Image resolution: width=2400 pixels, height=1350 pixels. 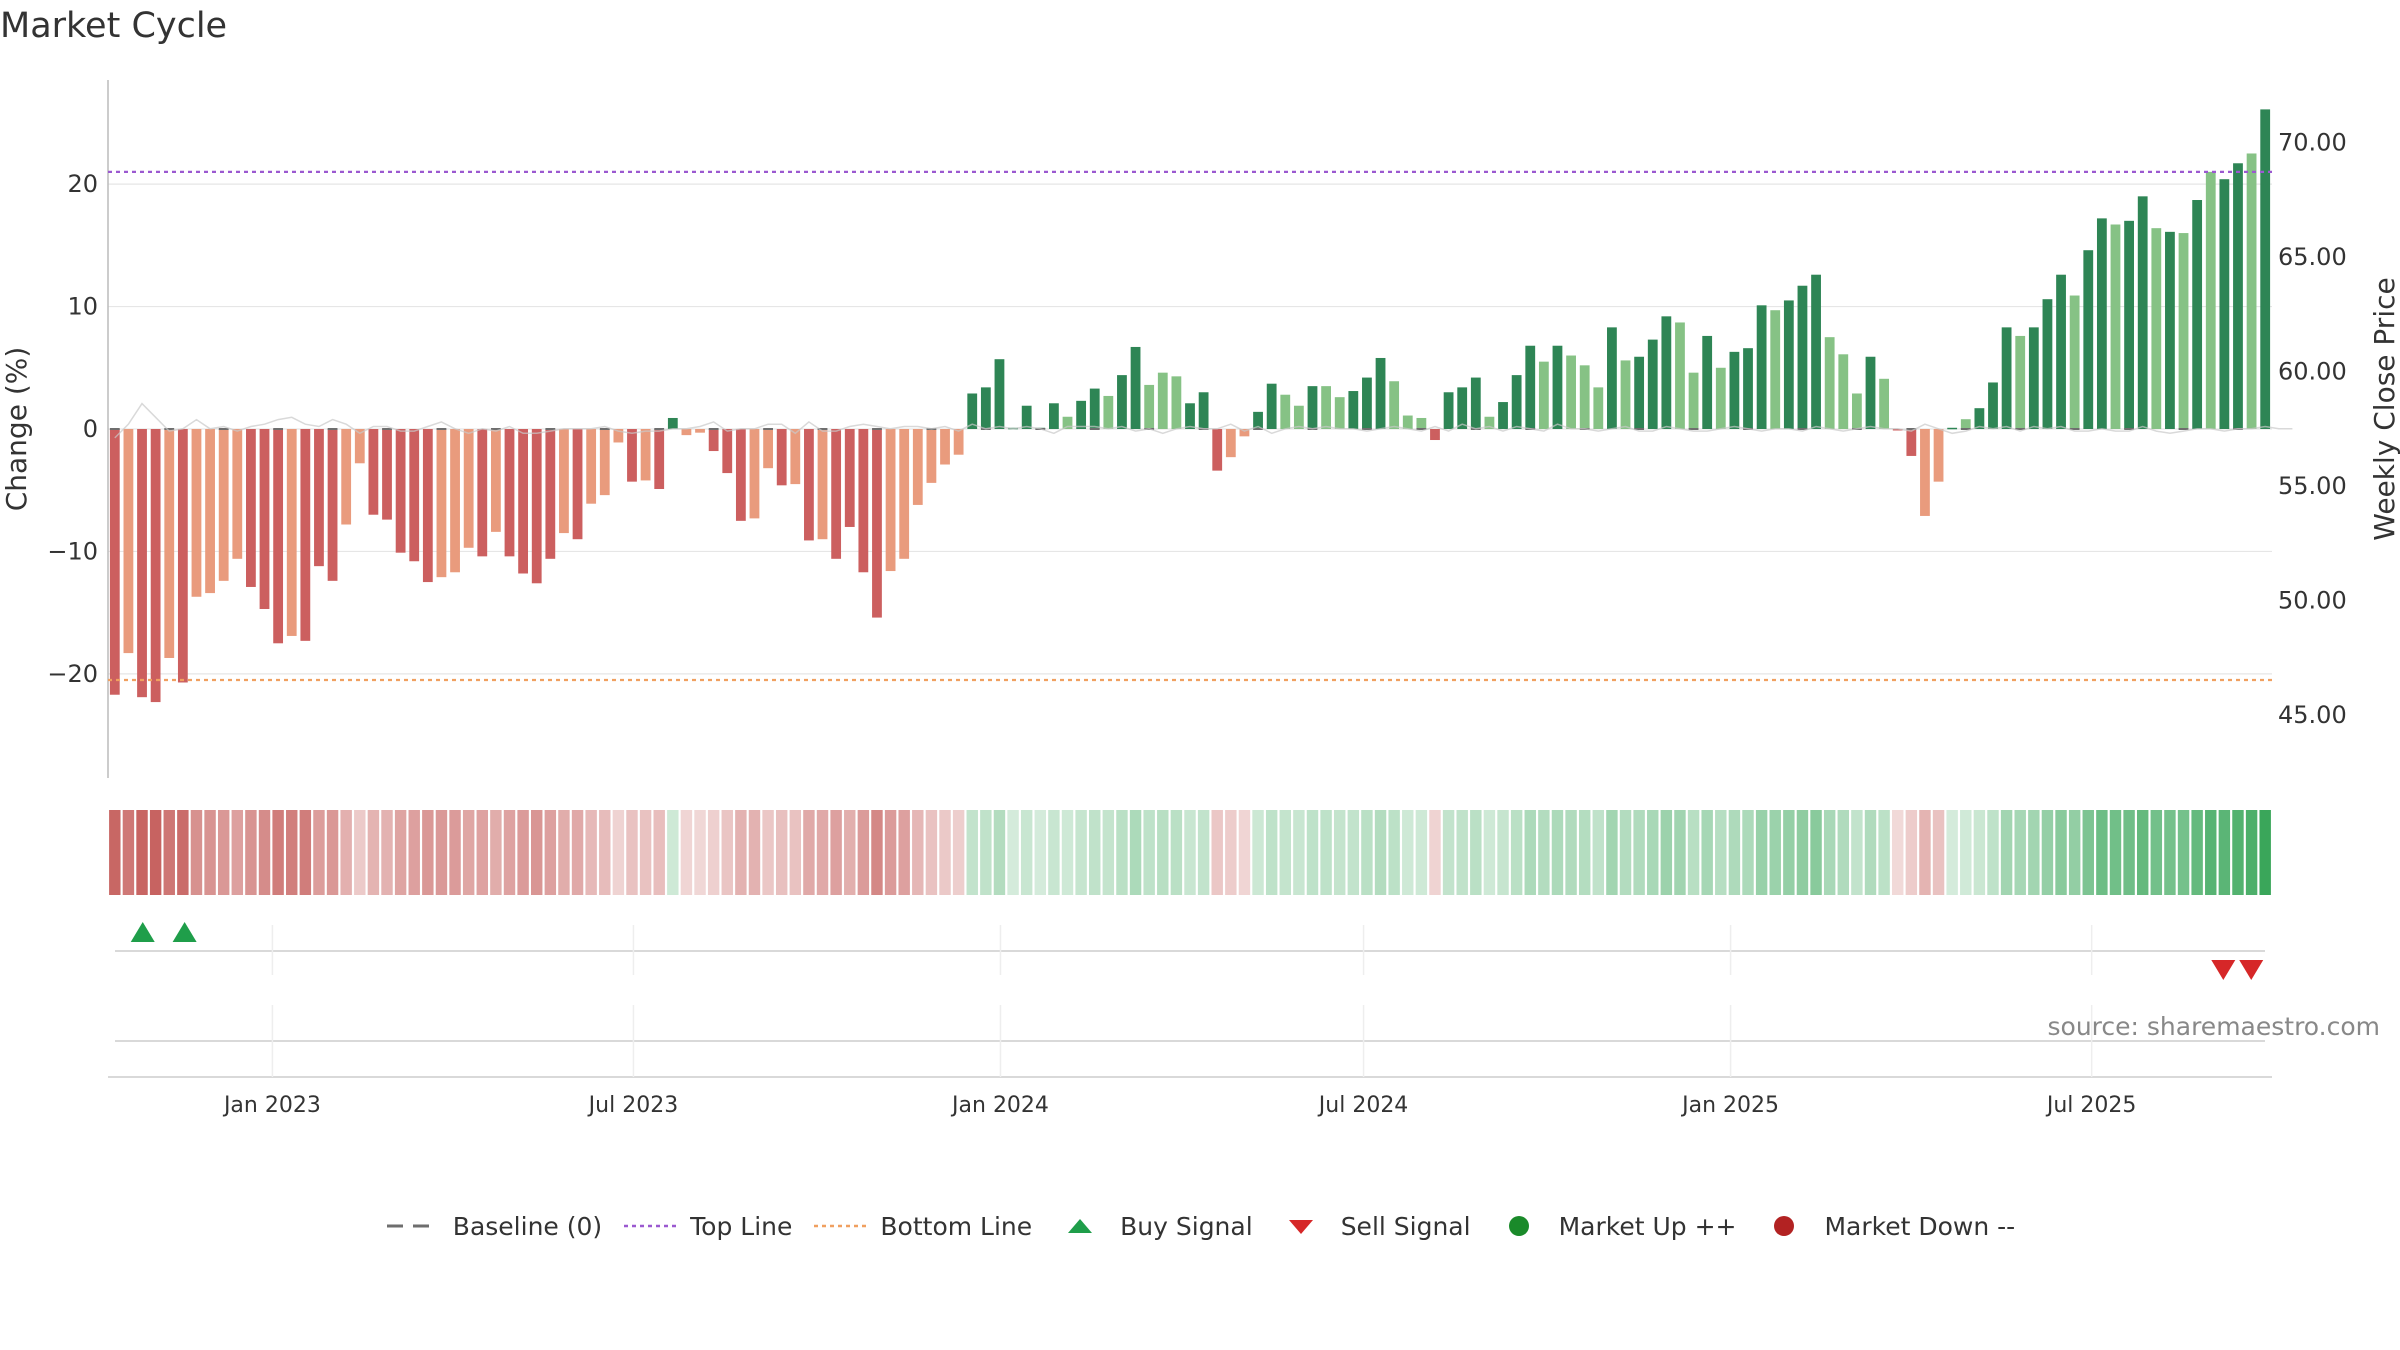 What do you see at coordinates (1203, 420) in the screenshot?
I see `price-line` at bounding box center [1203, 420].